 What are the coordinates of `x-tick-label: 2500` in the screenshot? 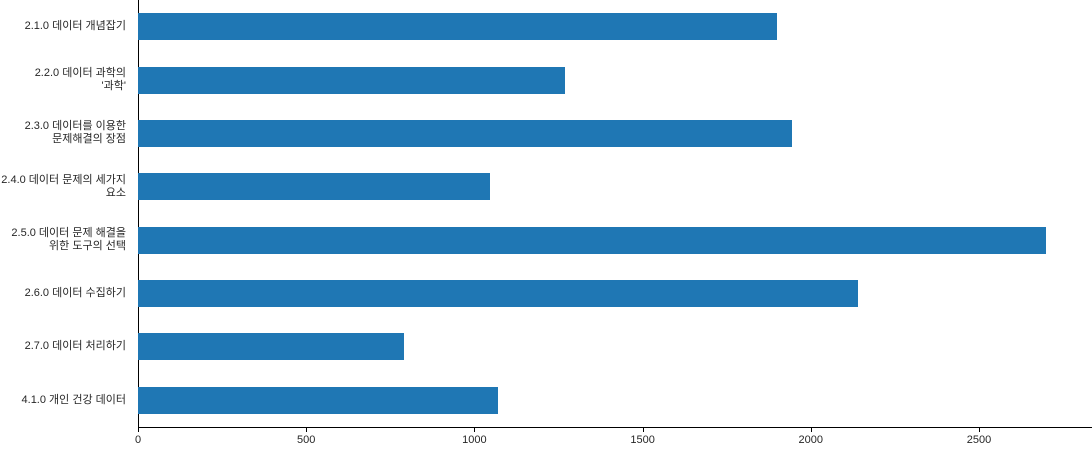 It's located at (979, 440).